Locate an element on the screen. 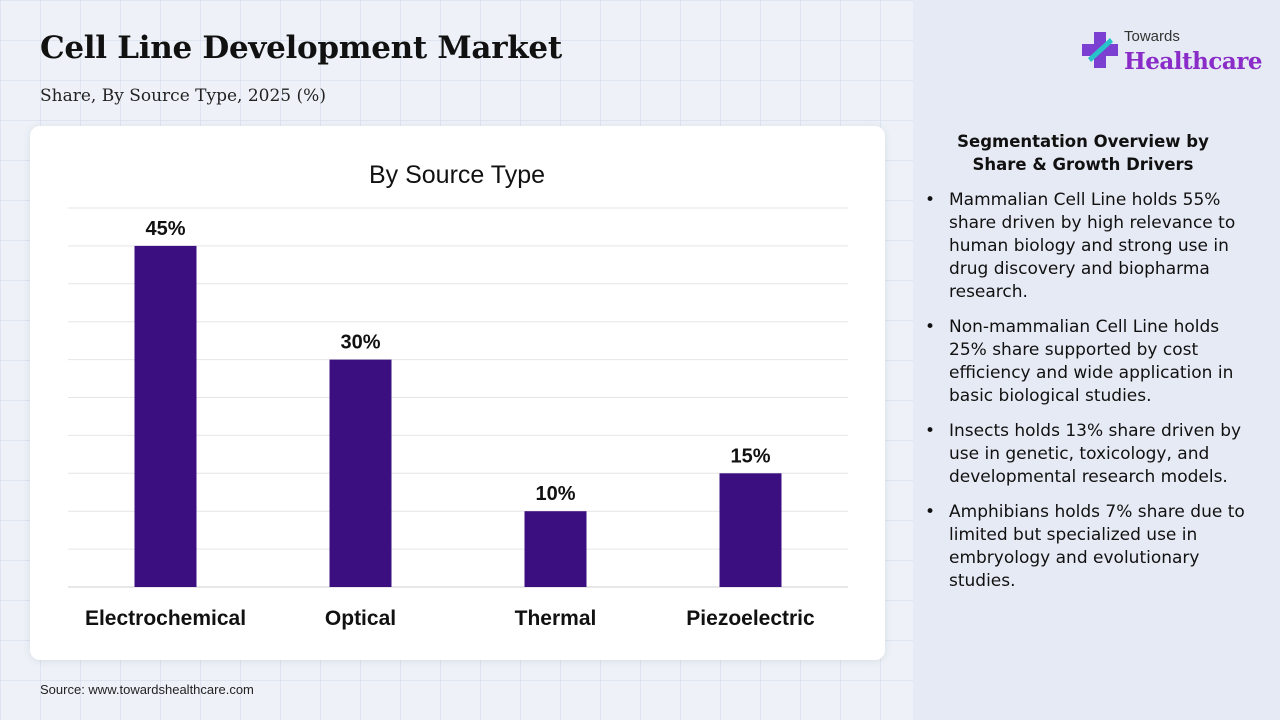  panel-heading-line1: Segmentation Overview by is located at coordinates (1083, 141).